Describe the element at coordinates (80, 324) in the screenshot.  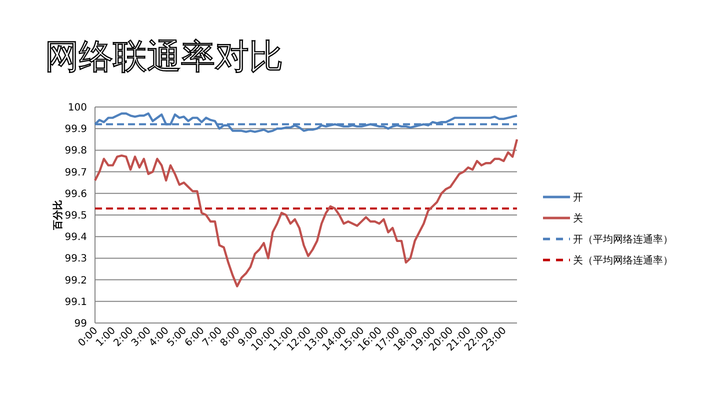
I see `y-tick-label: 99` at that location.